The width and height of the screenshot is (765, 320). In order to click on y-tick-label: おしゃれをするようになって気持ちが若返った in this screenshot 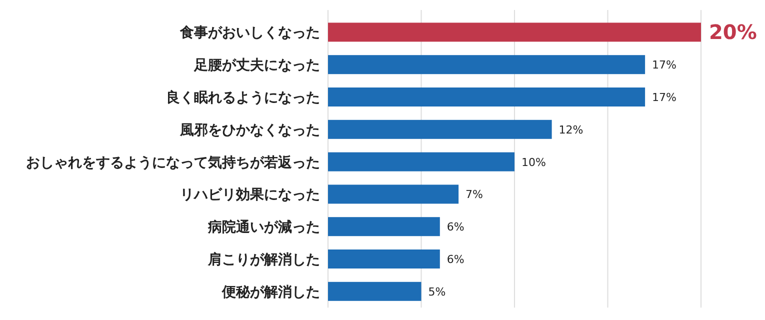, I will do `click(173, 162)`.